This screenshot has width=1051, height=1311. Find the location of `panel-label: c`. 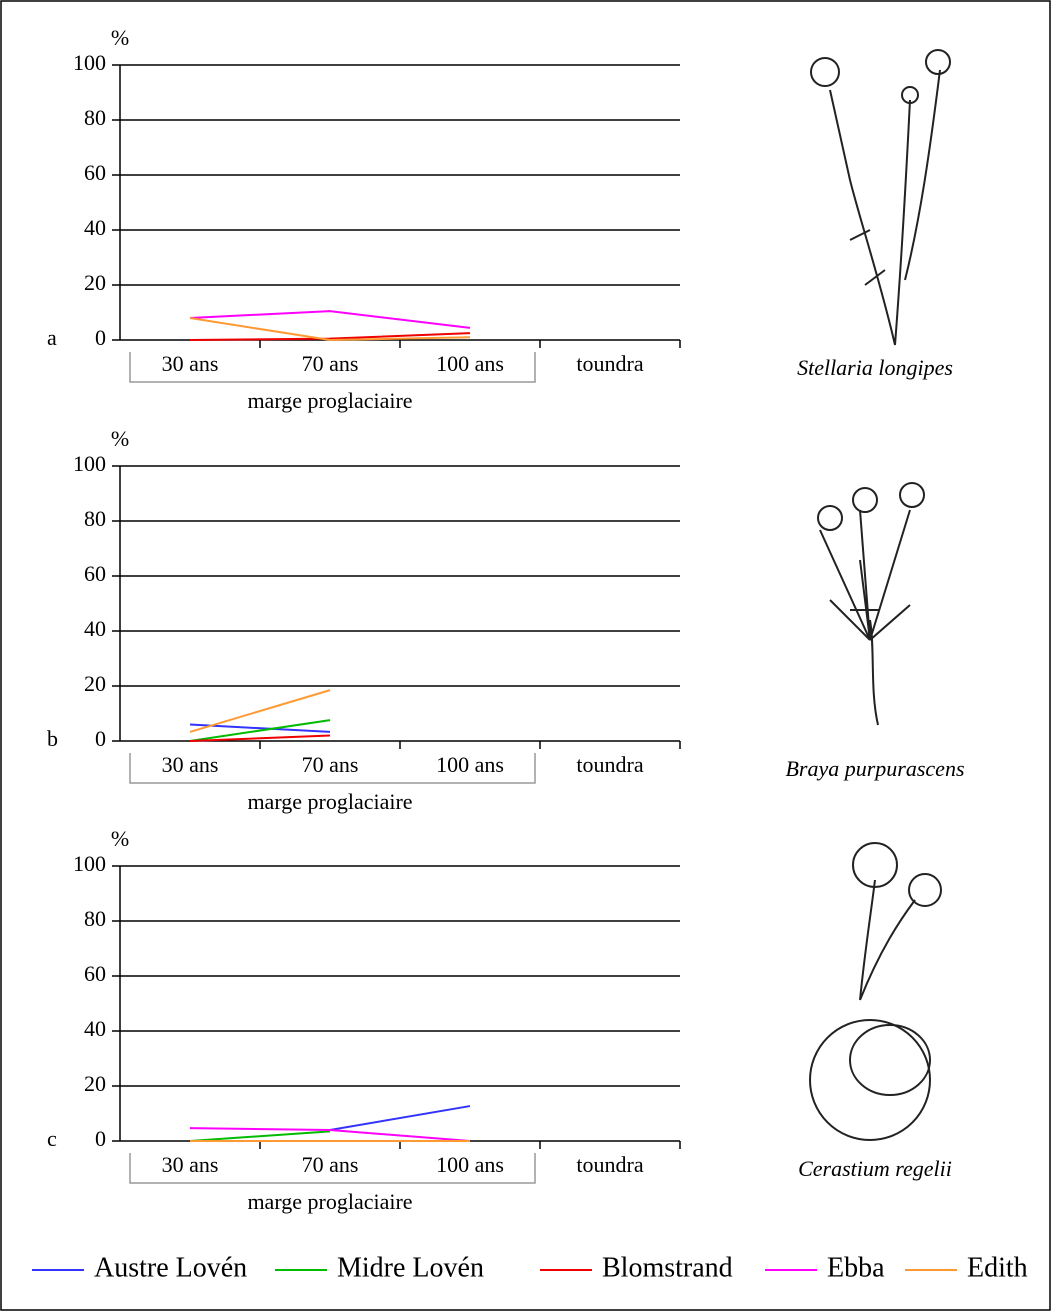

panel-label: c is located at coordinates (52, 1138).